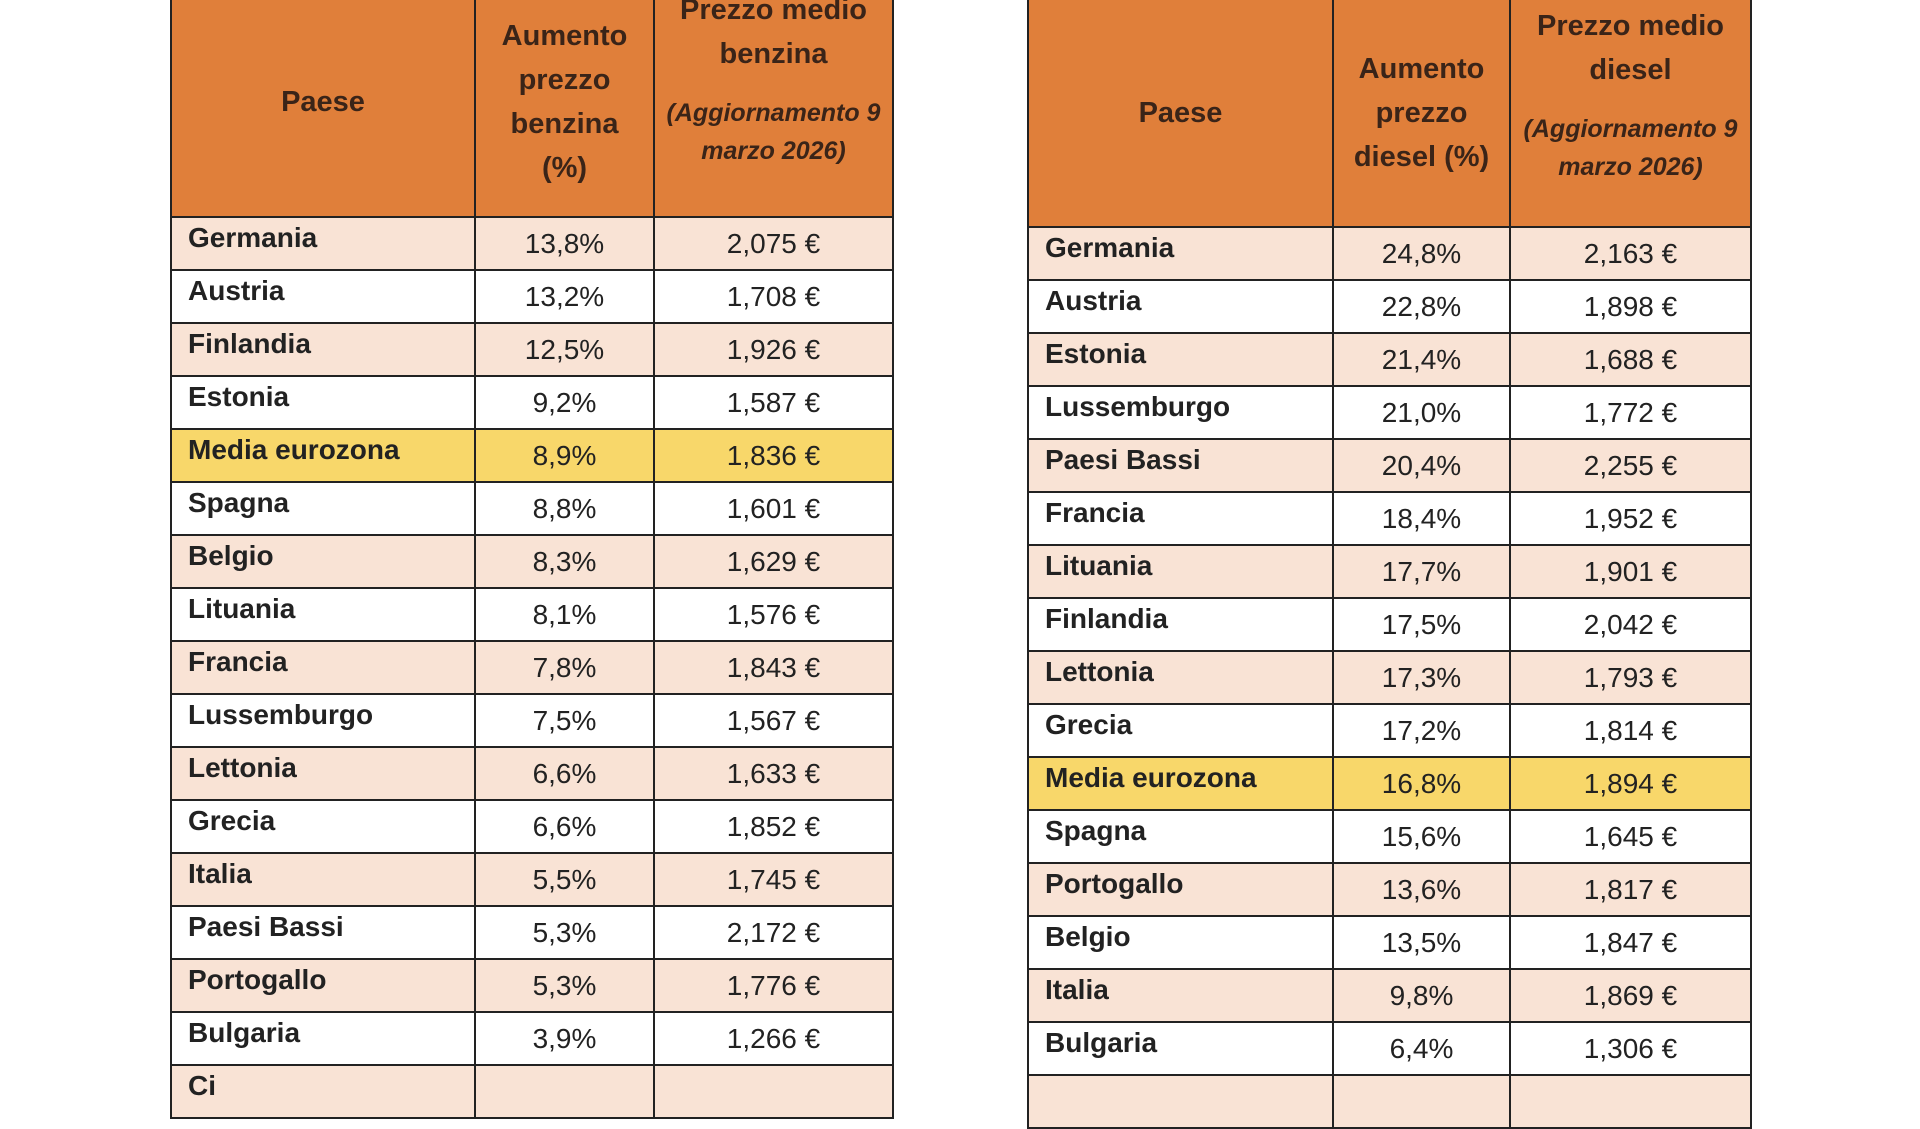  Describe the element at coordinates (773, 455) in the screenshot. I see `price-cell: 1,836 €` at that location.